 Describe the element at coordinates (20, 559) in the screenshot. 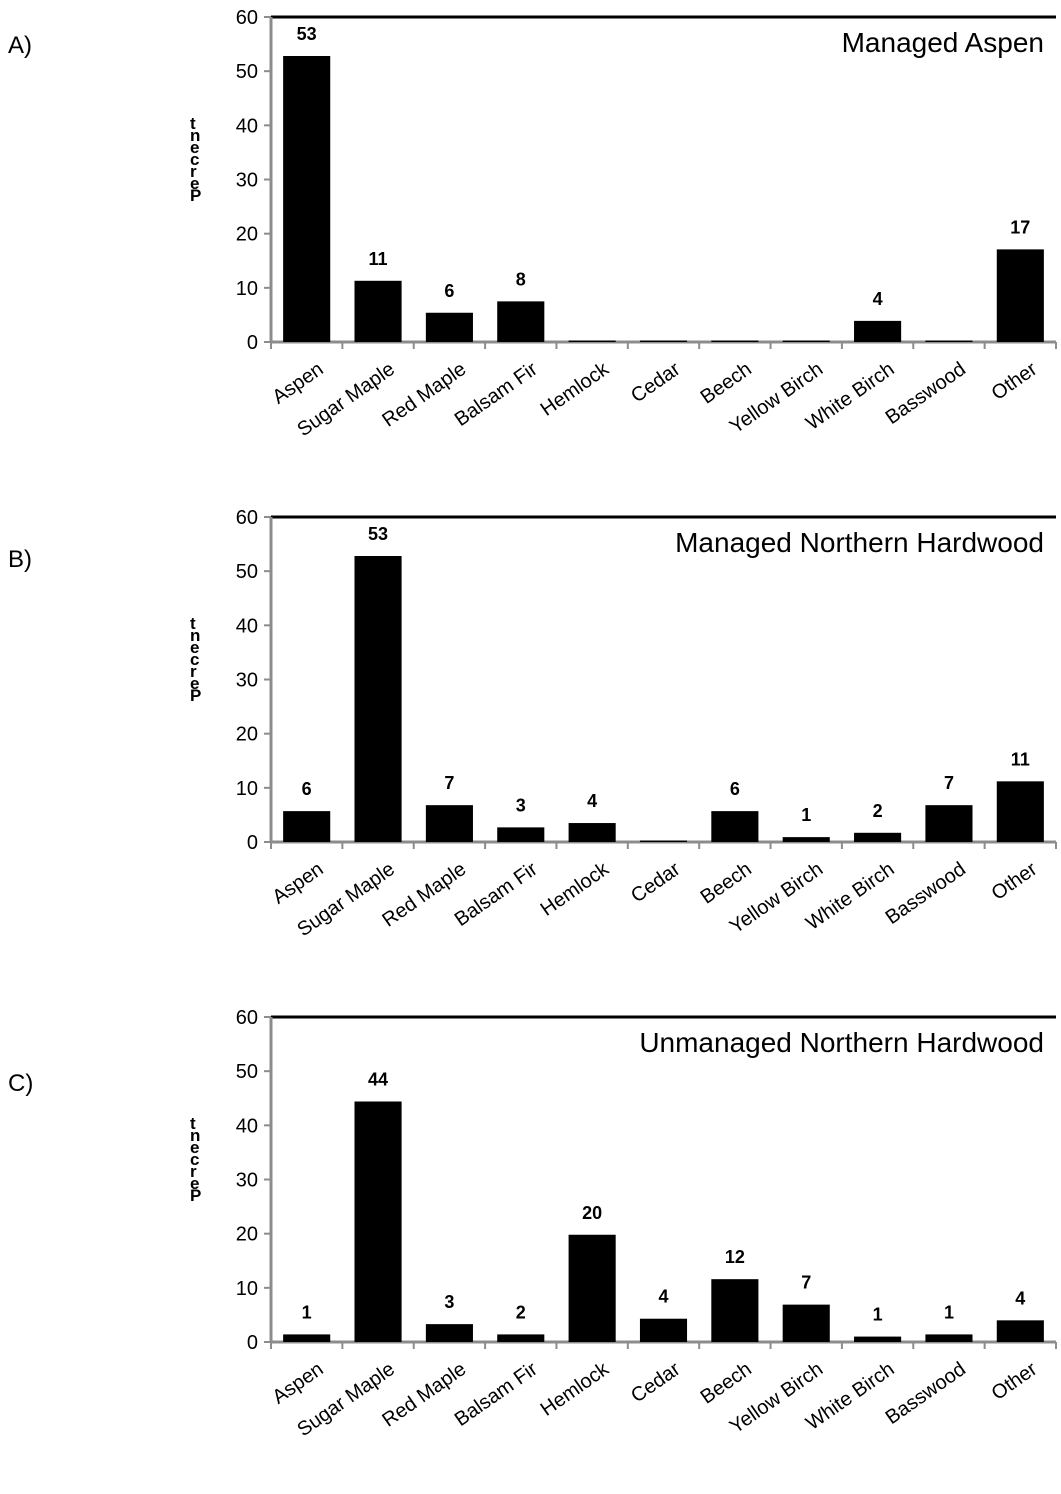

I see `panel-label: B)` at that location.